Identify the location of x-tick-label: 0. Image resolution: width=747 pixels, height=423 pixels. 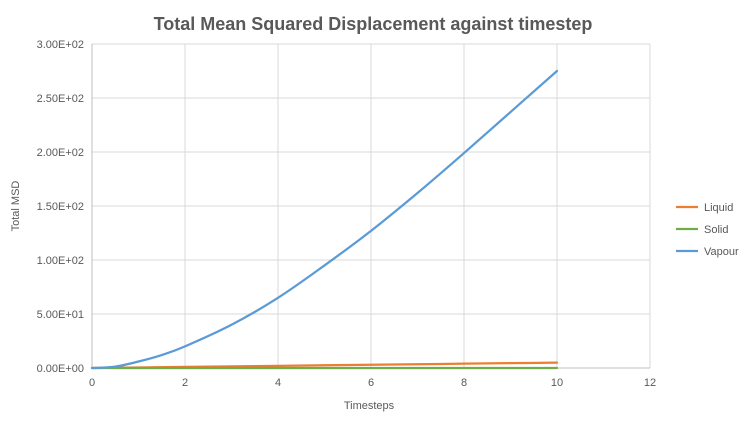
(92, 383).